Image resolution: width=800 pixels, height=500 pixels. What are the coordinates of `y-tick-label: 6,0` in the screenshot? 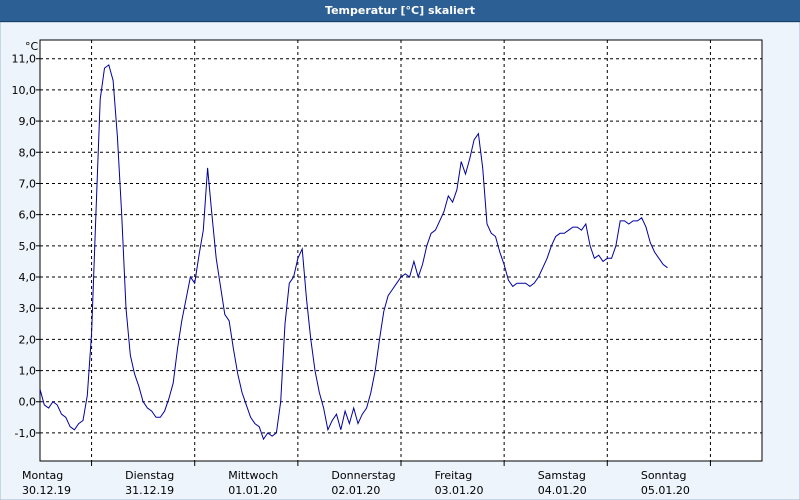 It's located at (28, 215).